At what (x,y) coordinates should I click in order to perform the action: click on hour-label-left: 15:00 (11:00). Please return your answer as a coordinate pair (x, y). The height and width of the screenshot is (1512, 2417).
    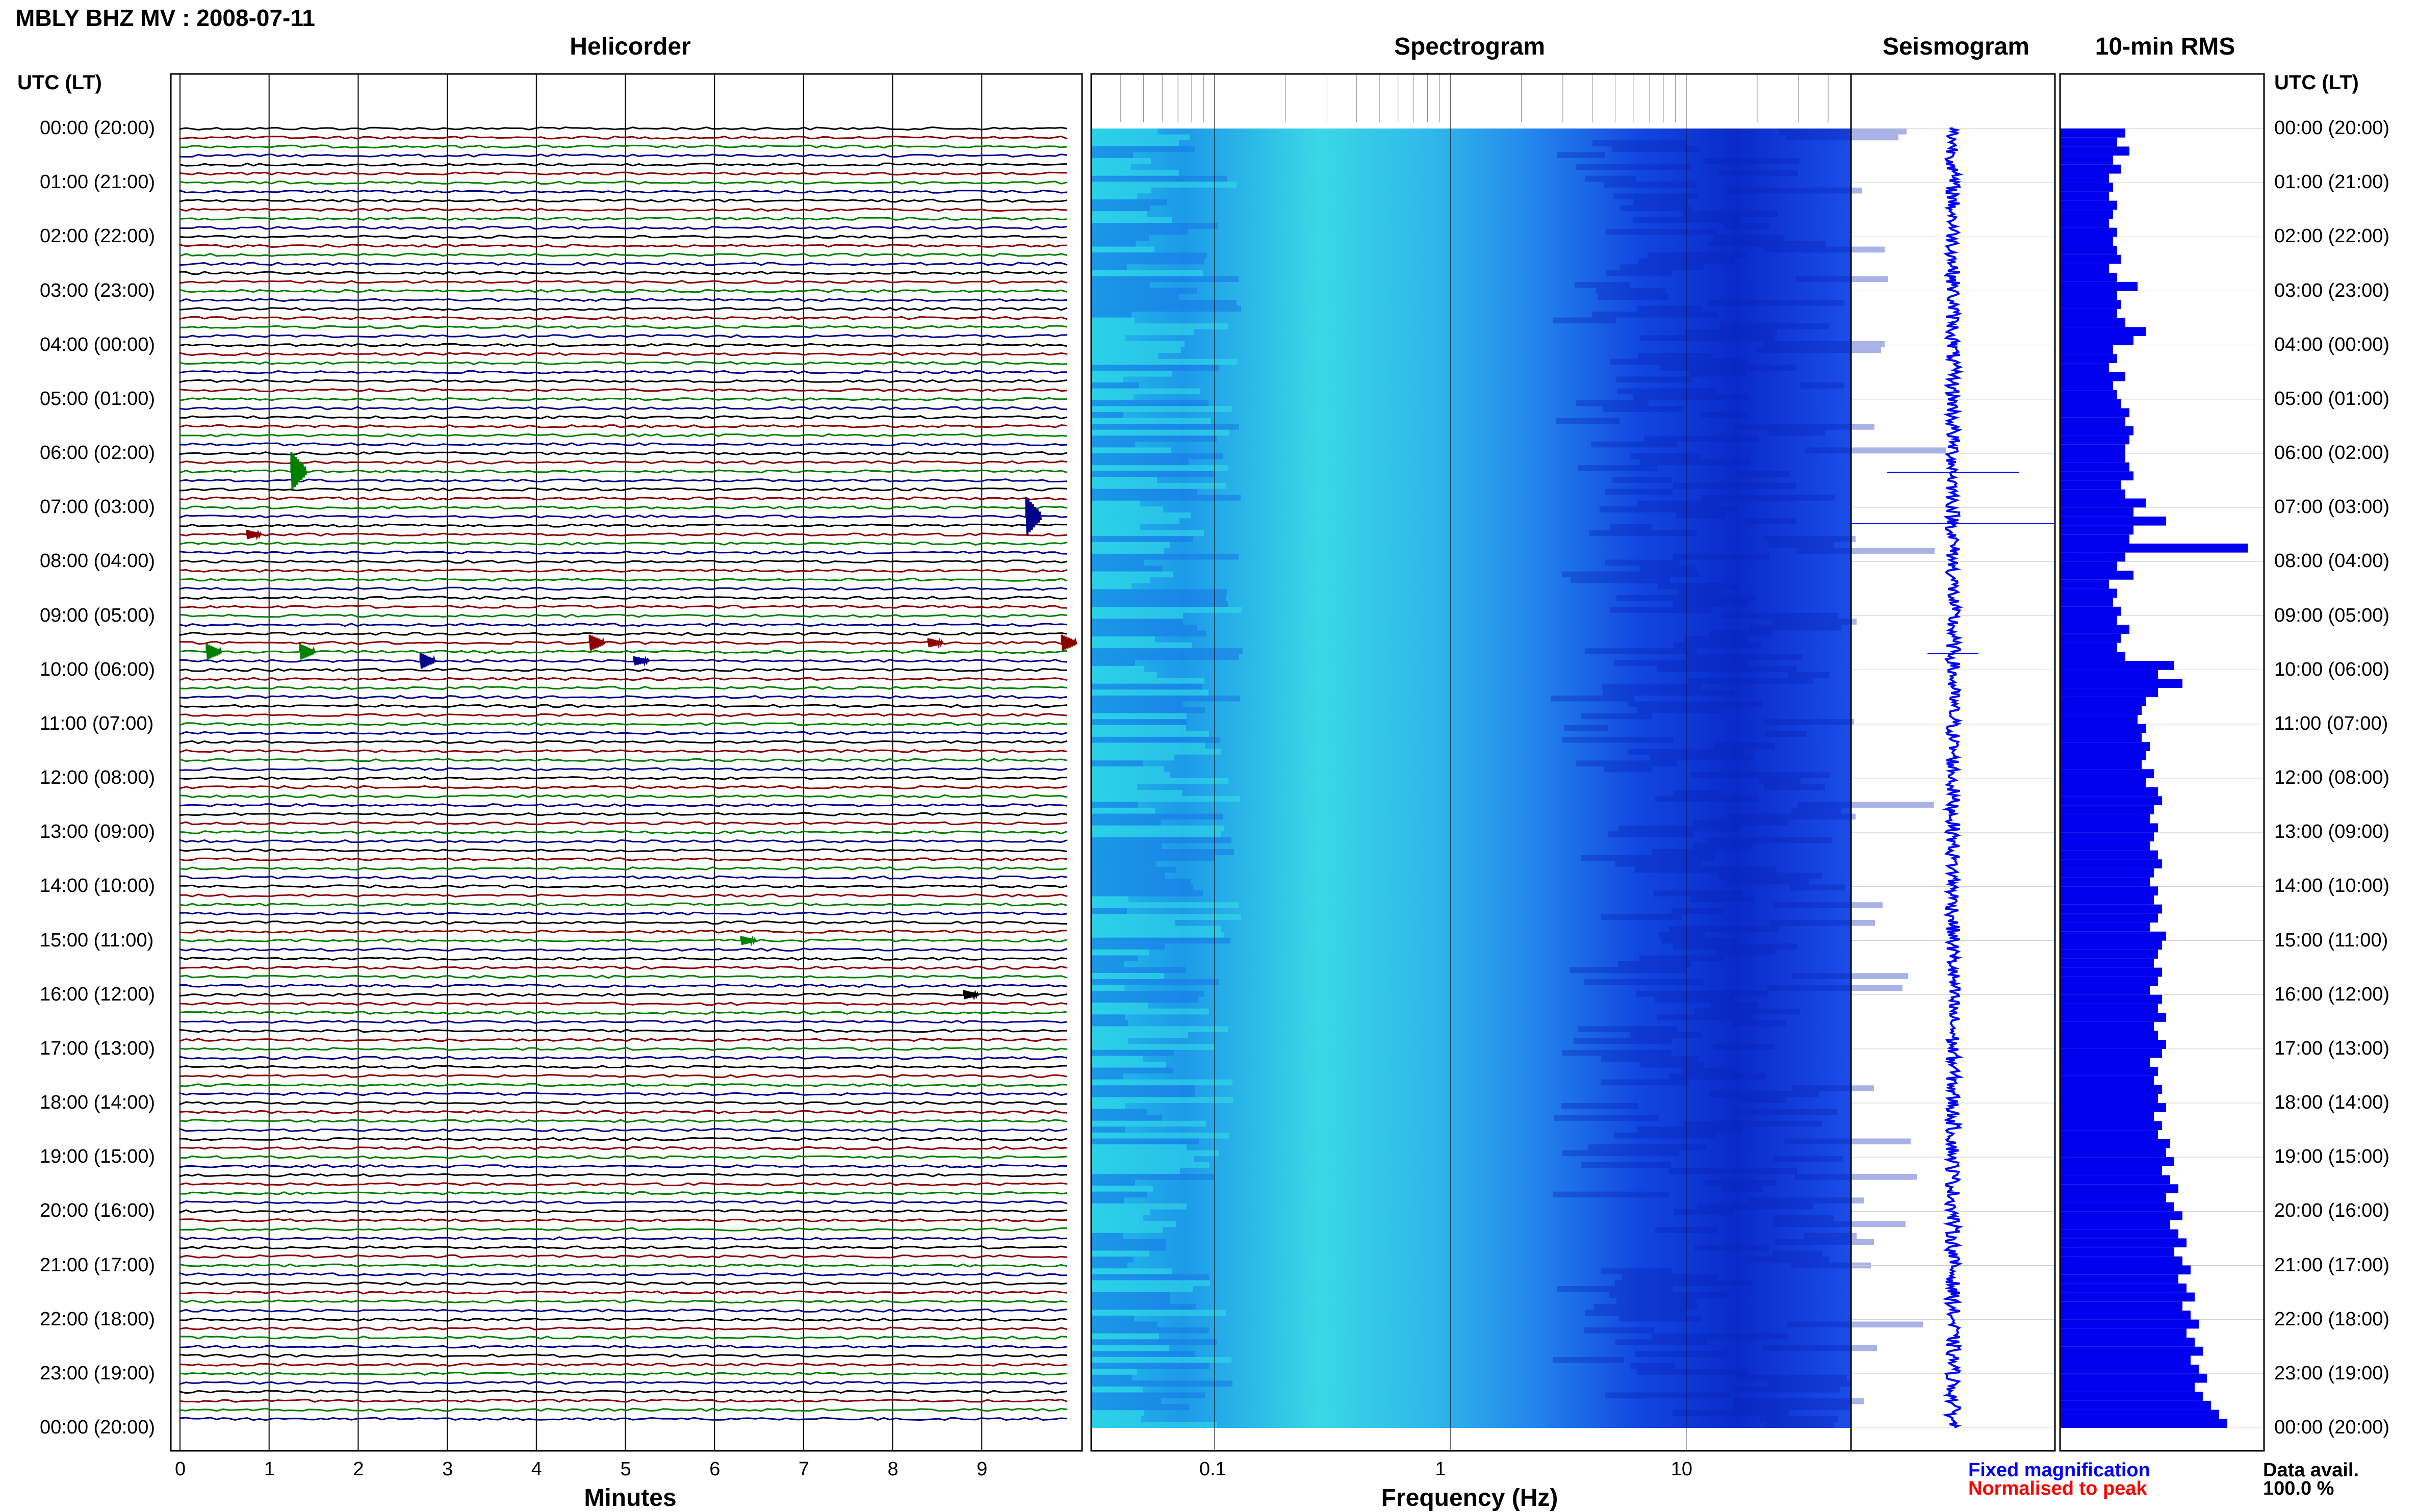
    Looking at the image, I should click on (97, 940).